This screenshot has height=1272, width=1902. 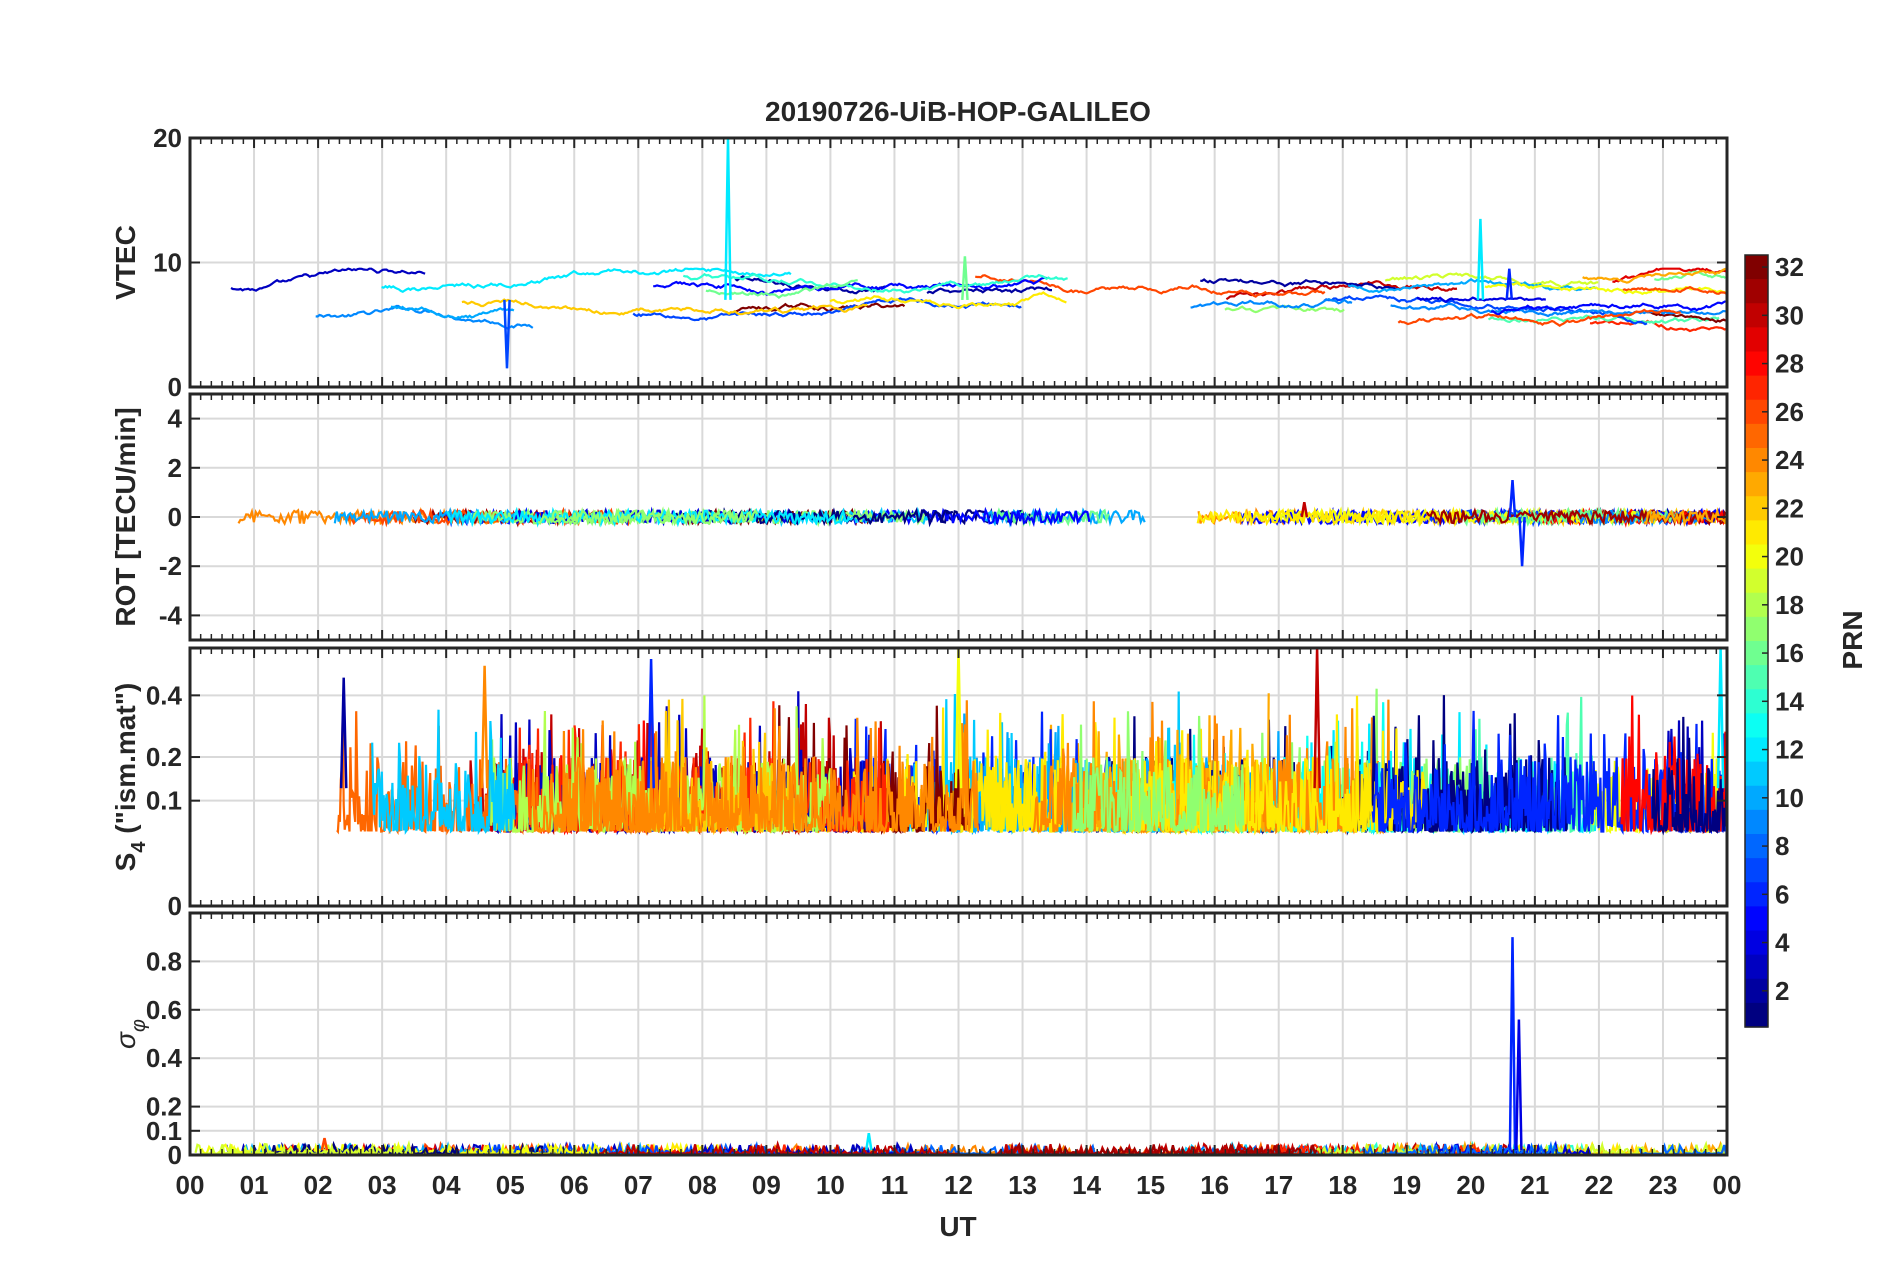 What do you see at coordinates (171, 615) in the screenshot?
I see `y-tick-label: -4` at bounding box center [171, 615].